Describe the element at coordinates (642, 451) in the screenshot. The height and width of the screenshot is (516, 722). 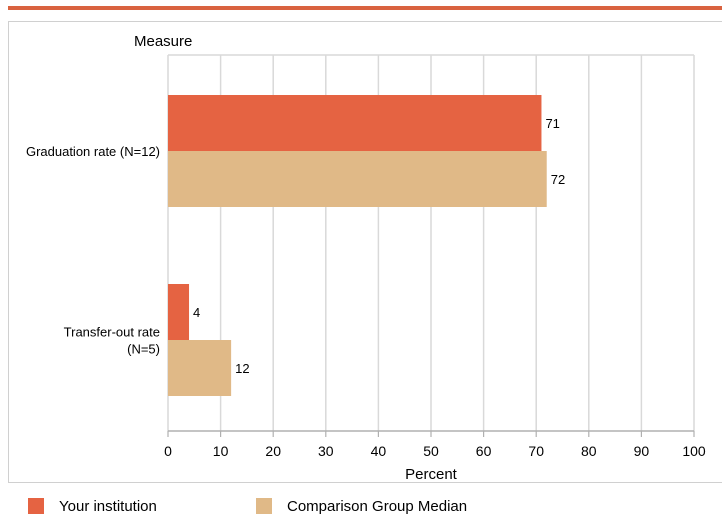
I see `x-tick-label-90: 90` at that location.